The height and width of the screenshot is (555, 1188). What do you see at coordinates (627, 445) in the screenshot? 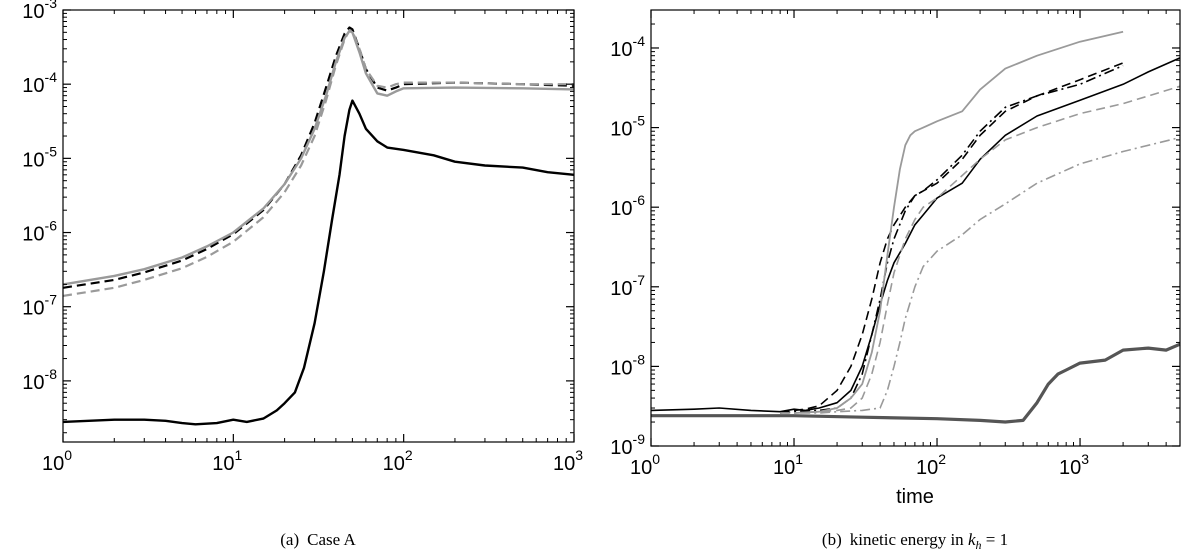
I see `y-tick-label: 10⁻⁹` at bounding box center [627, 445].